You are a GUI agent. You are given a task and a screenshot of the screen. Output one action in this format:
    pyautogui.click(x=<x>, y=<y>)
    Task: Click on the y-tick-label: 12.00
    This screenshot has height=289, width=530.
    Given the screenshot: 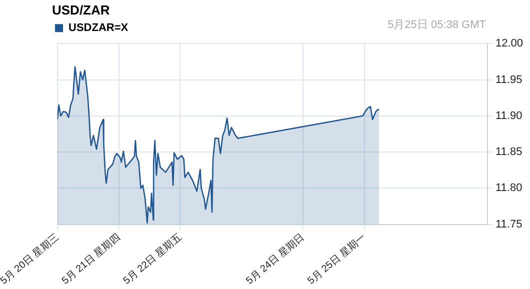 What is the action you would take?
    pyautogui.click(x=509, y=44)
    